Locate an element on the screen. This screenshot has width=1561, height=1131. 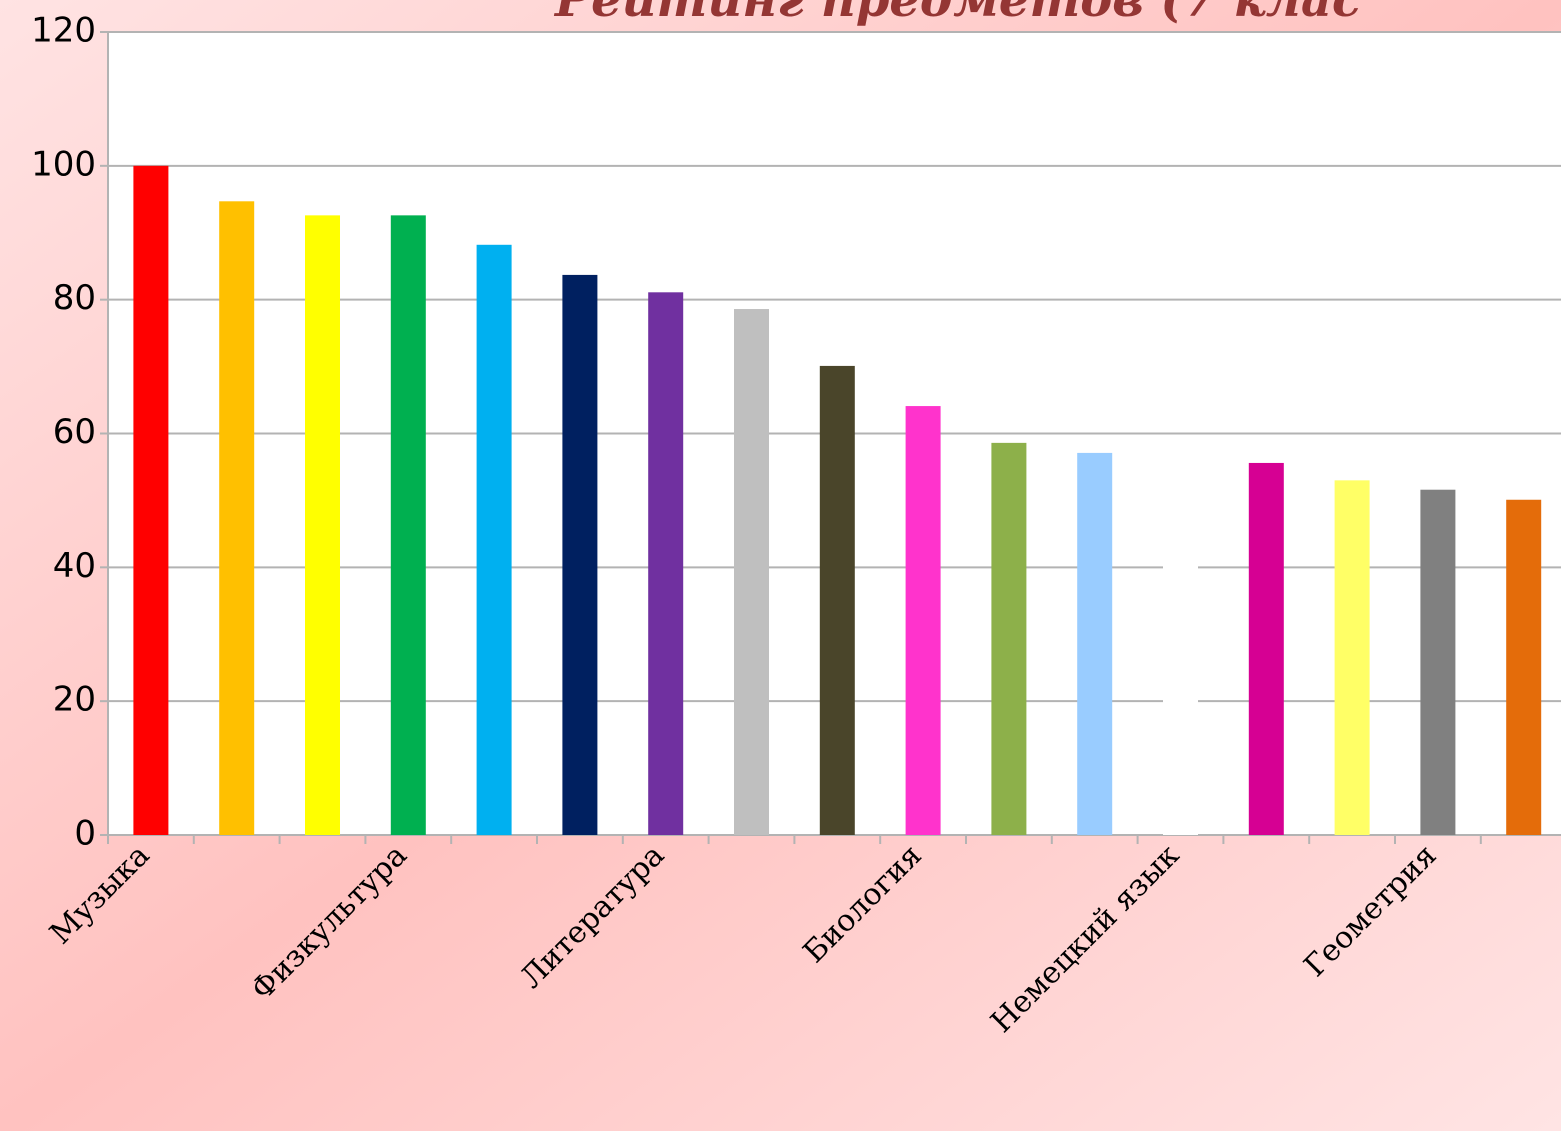
y-tick-label: 40 is located at coordinates (74, 566).